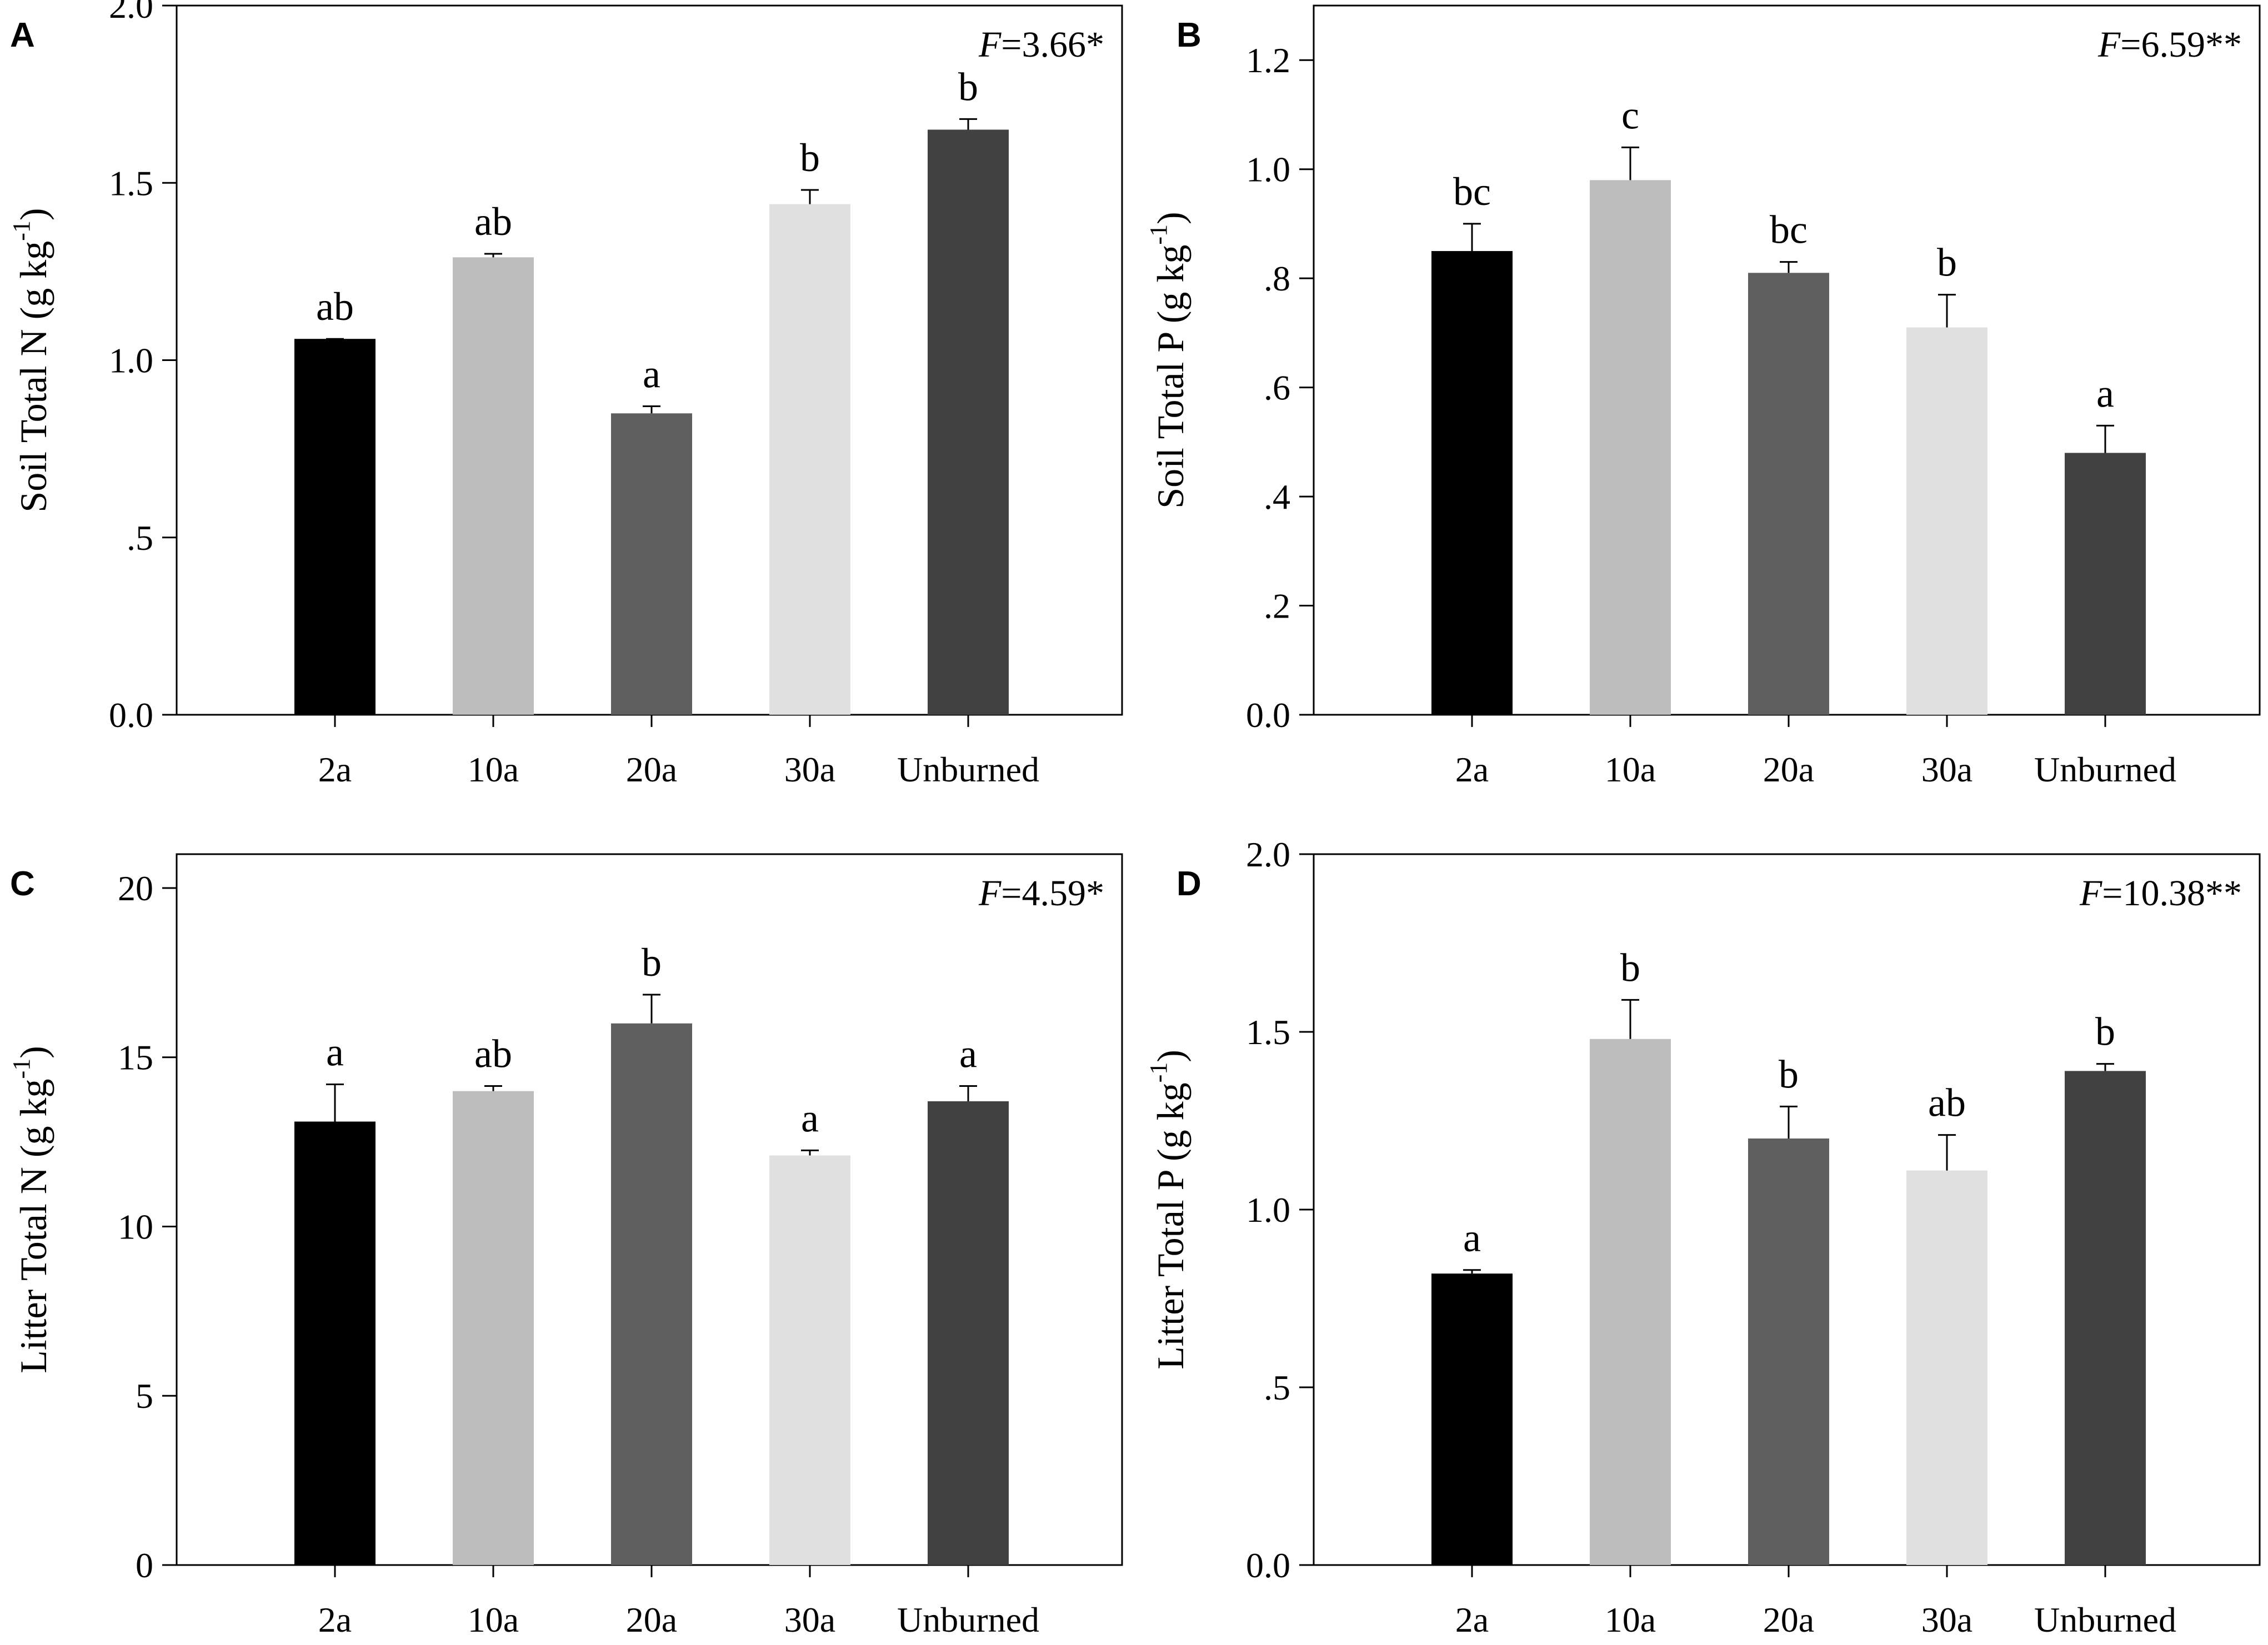  I want to click on f-statistic-value: =3.66*, so click(1052, 44).